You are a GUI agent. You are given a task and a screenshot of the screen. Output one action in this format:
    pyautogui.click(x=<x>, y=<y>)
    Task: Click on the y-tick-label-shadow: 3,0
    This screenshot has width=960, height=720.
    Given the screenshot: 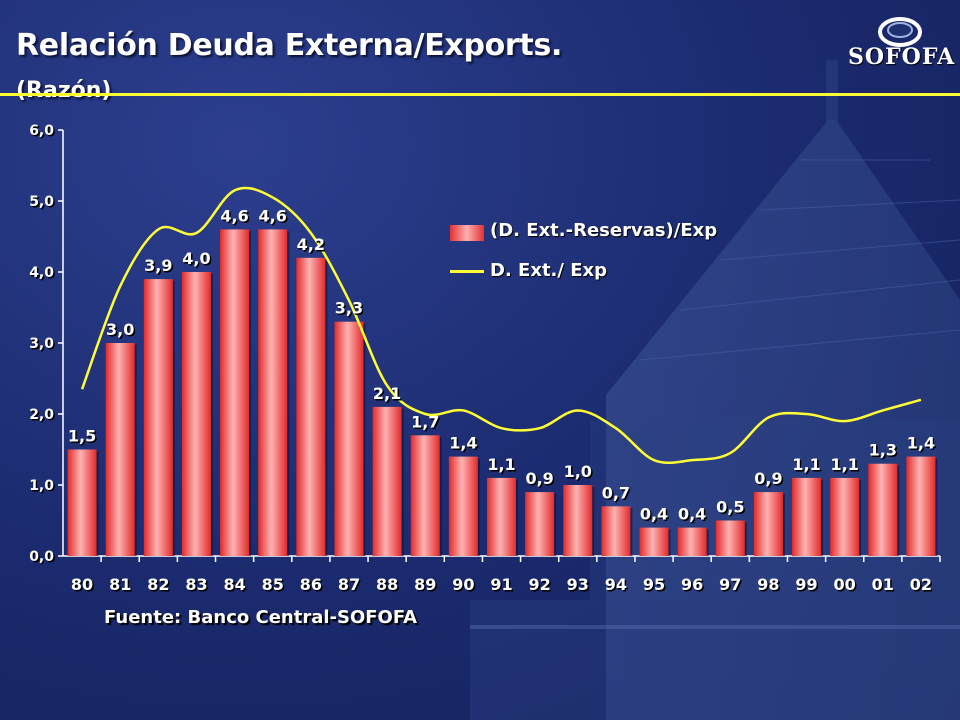 What is the action you would take?
    pyautogui.click(x=43, y=346)
    